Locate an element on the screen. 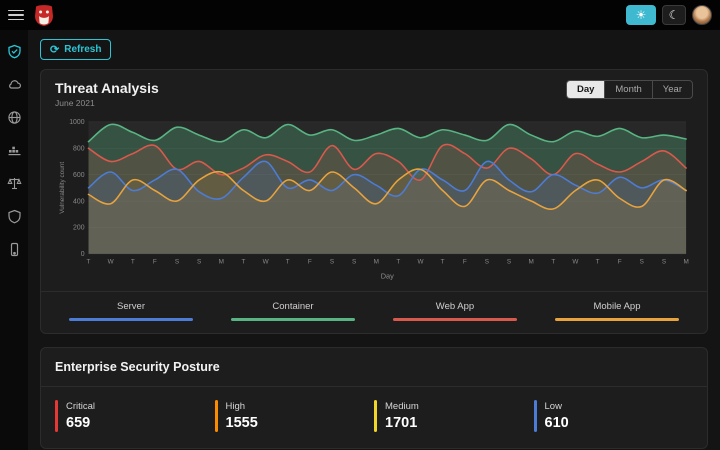 The image size is (720, 450). stat-bar-low is located at coordinates (535, 416).